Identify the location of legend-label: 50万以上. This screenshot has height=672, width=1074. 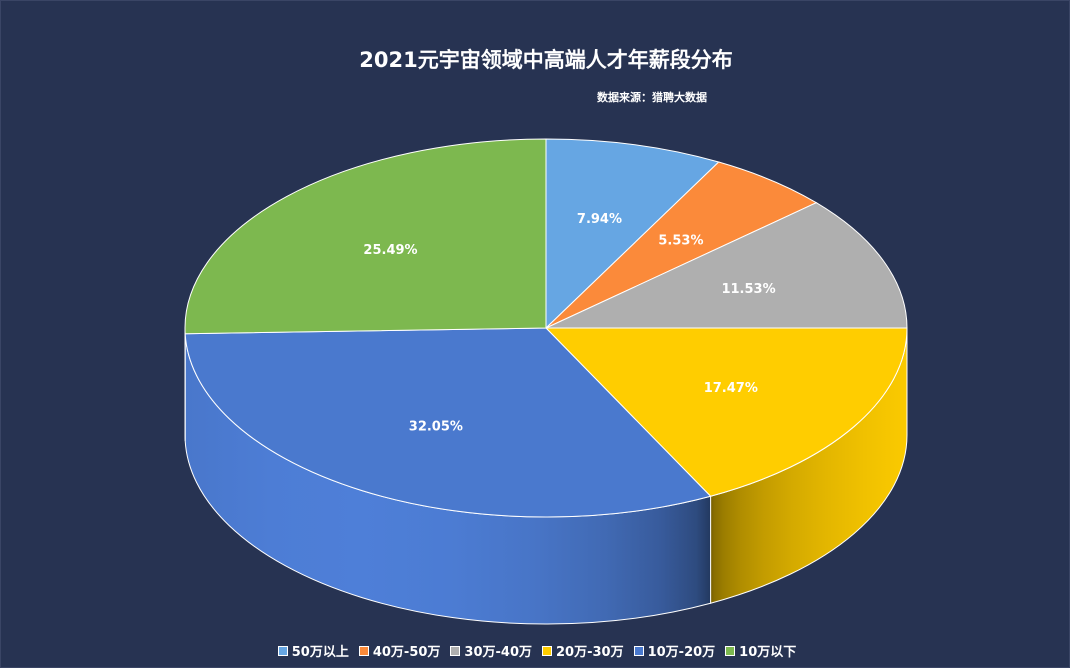
(320, 652).